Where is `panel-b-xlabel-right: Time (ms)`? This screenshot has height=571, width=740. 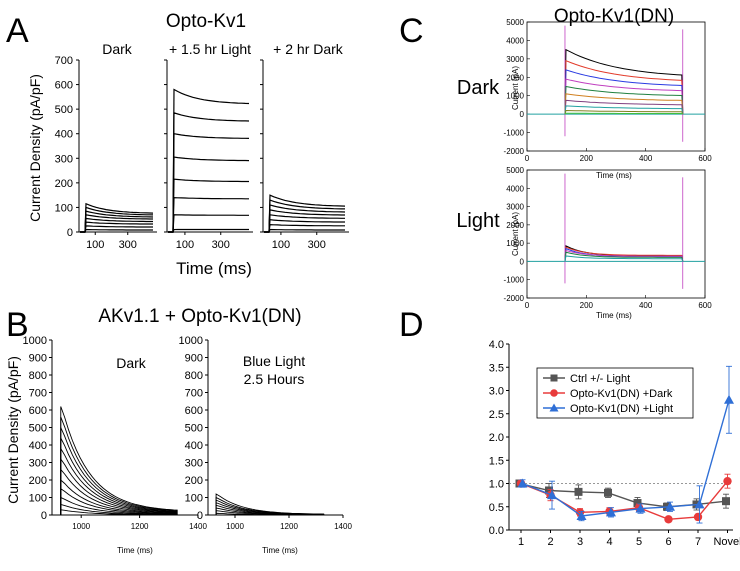
panel-b-xlabel-right: Time (ms) is located at coordinates (280, 550).